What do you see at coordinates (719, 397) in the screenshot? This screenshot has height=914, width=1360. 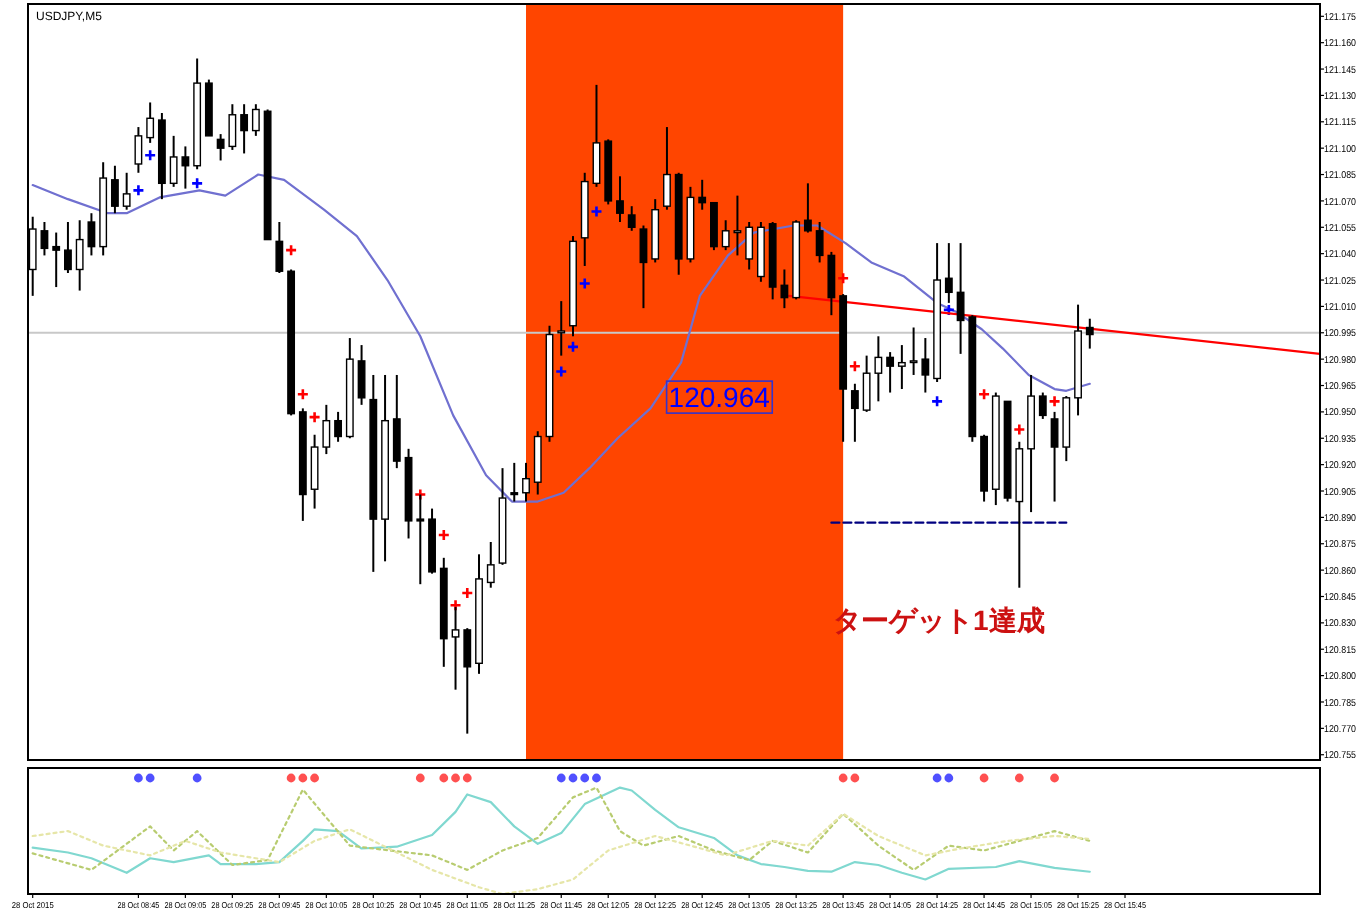 I see `annotation: 120.964` at bounding box center [719, 397].